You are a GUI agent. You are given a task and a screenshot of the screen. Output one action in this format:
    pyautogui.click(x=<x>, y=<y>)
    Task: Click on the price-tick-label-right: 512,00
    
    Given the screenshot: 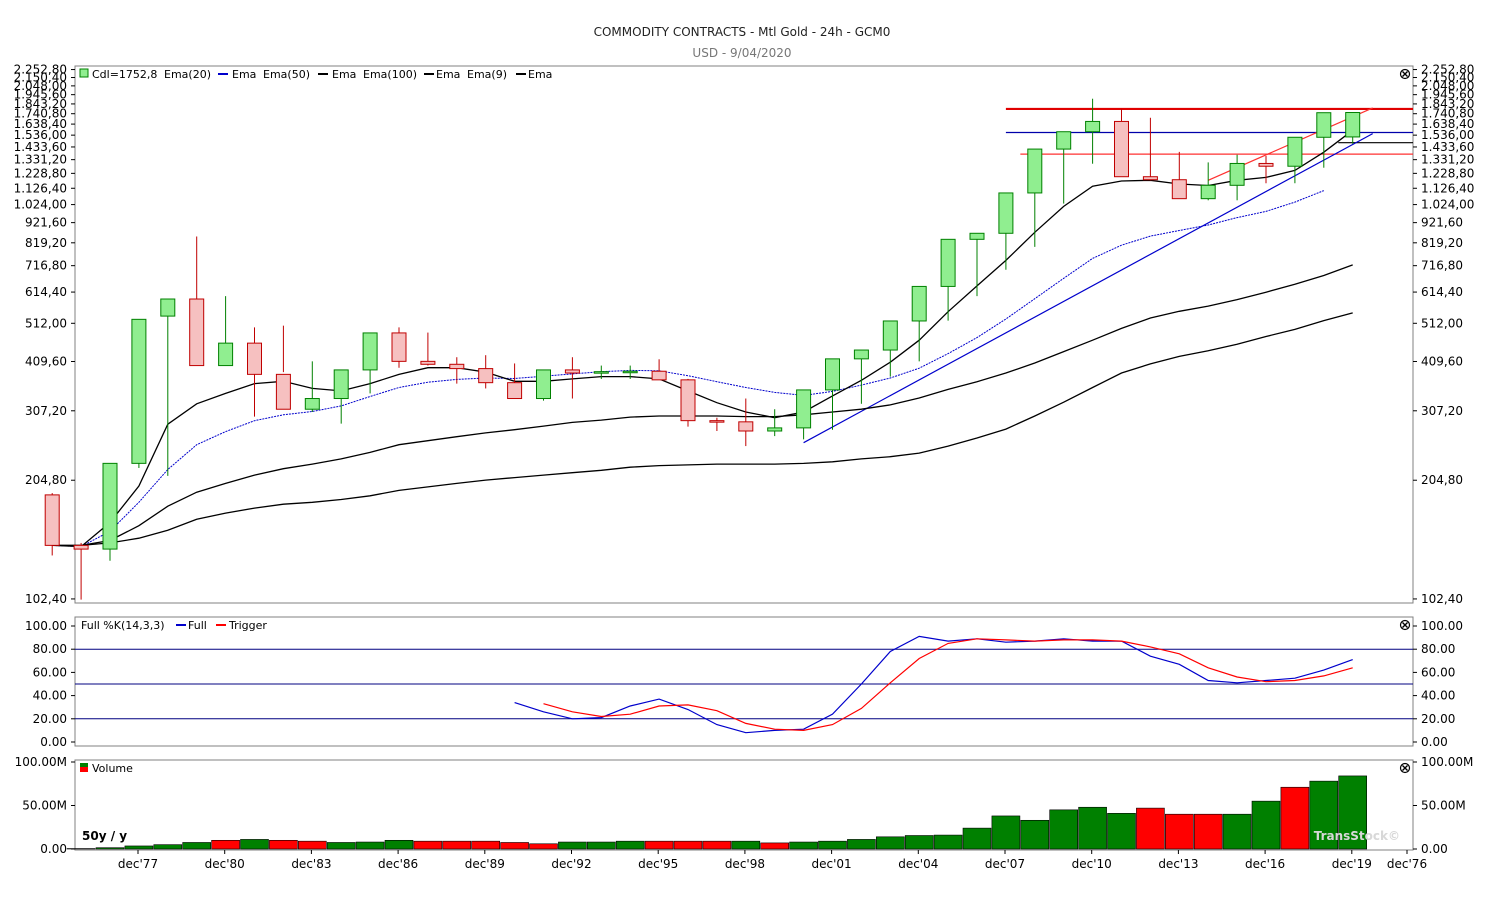 What is the action you would take?
    pyautogui.click(x=1442, y=323)
    